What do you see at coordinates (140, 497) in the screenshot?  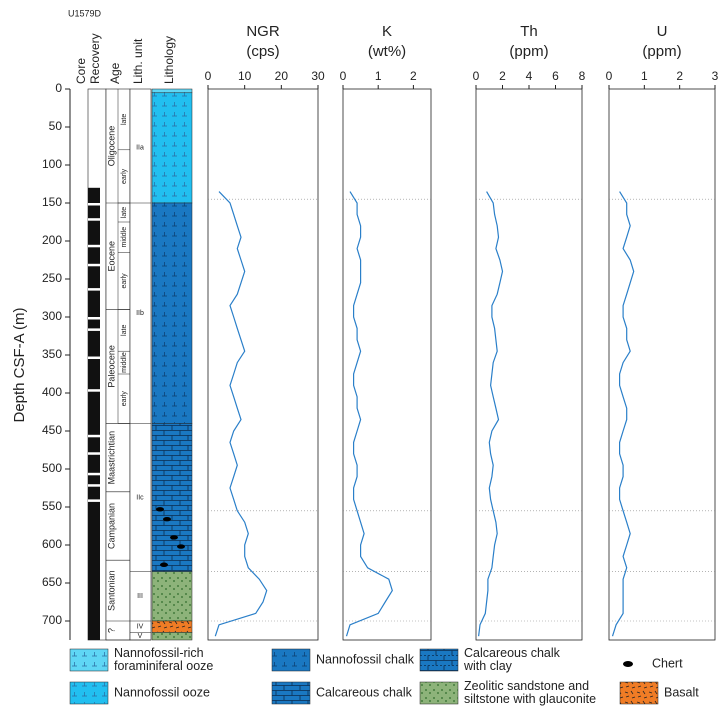 I see `unit-label: IIc` at bounding box center [140, 497].